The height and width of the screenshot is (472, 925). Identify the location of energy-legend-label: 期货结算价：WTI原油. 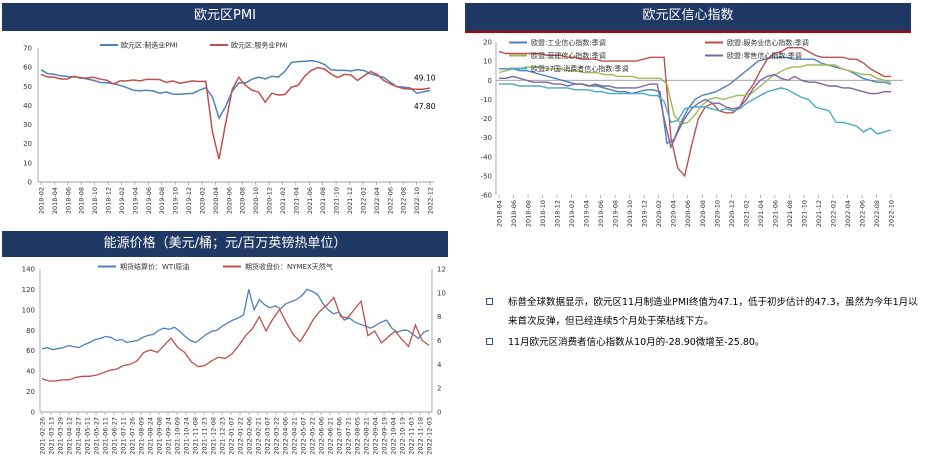
(154, 266).